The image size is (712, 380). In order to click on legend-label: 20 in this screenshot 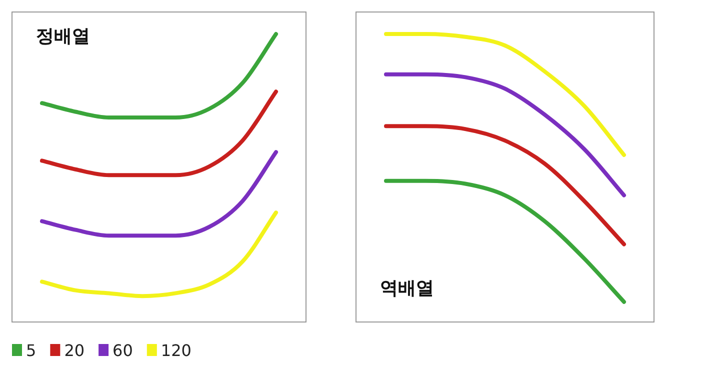, I will do `click(74, 350)`.